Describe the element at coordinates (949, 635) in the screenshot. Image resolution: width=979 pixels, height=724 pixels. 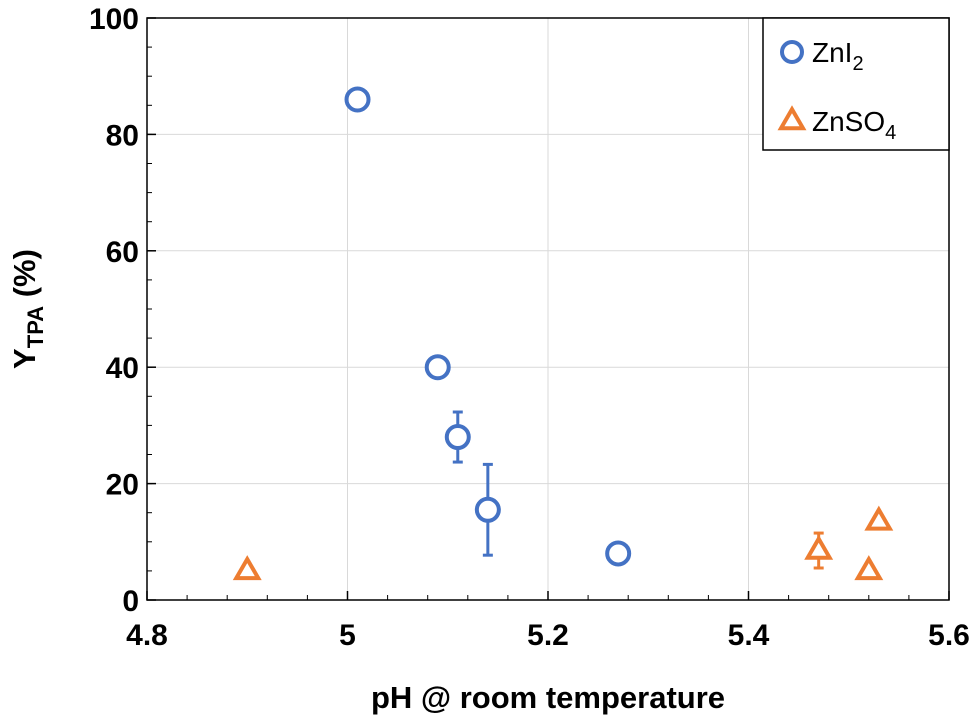
I see `x-tick-label: 5.6` at that location.